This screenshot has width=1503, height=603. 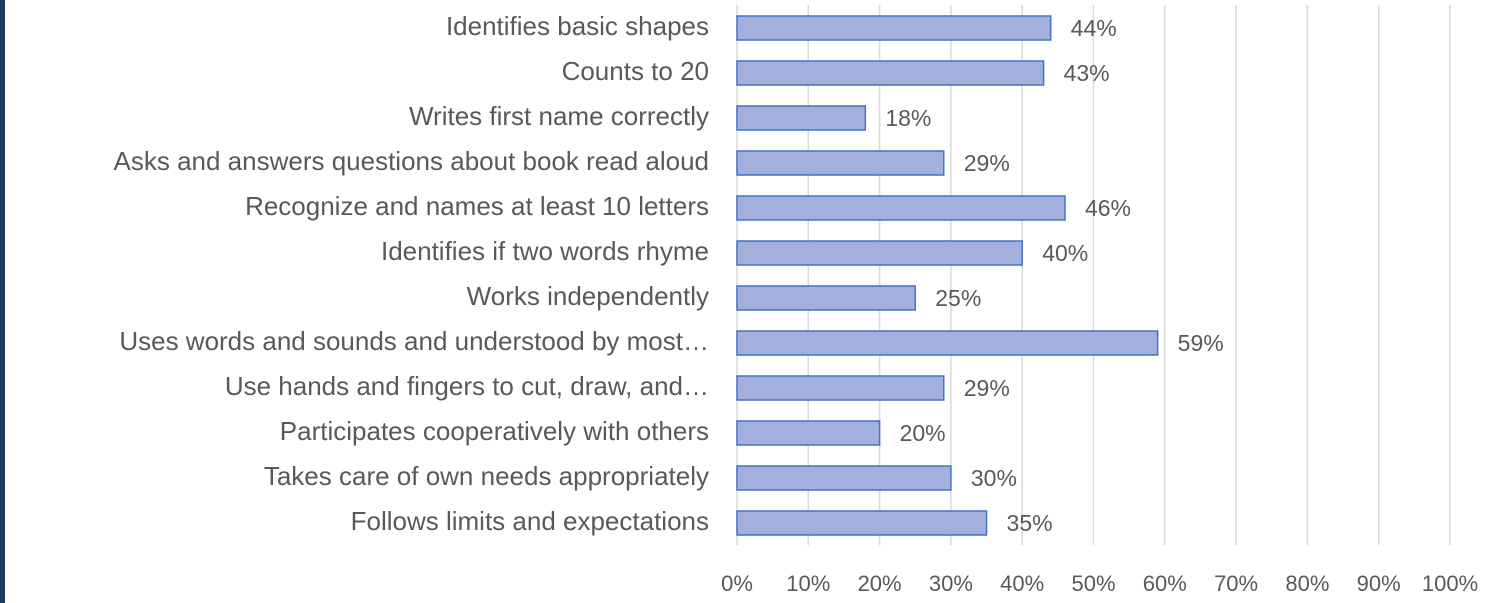 What do you see at coordinates (951, 583) in the screenshot?
I see `x-tick-label: 30%` at bounding box center [951, 583].